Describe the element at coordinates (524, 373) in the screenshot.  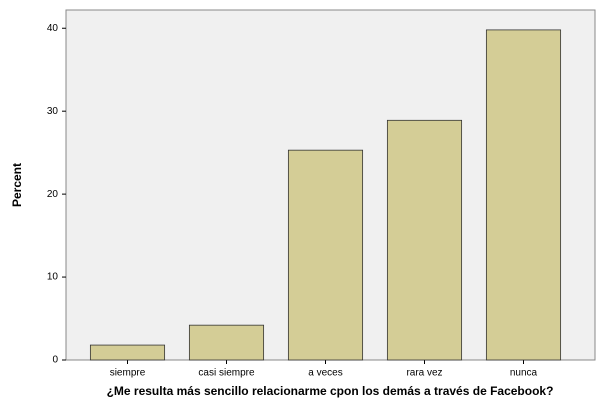
I see `x-tick-label: nunca` at that location.